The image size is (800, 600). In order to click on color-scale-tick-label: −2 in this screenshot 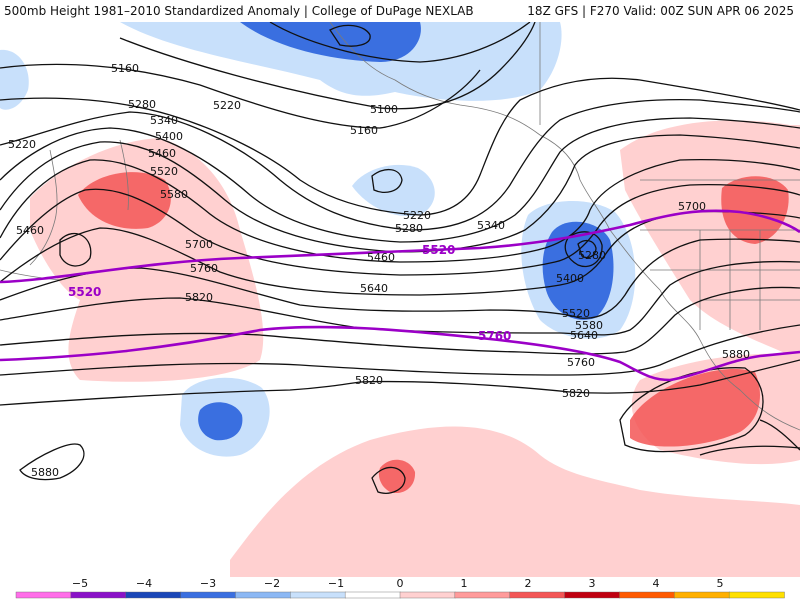, I will do `click(272, 583)`.